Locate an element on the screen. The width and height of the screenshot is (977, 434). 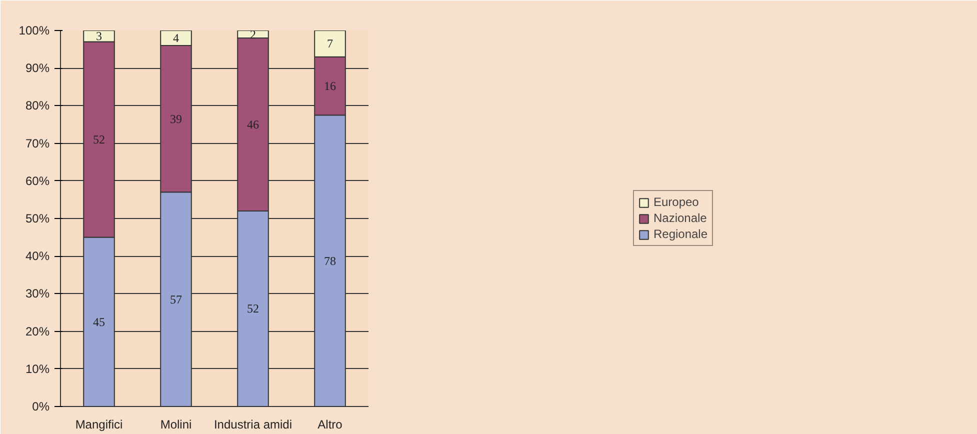
data-label: 45 is located at coordinates (99, 321).